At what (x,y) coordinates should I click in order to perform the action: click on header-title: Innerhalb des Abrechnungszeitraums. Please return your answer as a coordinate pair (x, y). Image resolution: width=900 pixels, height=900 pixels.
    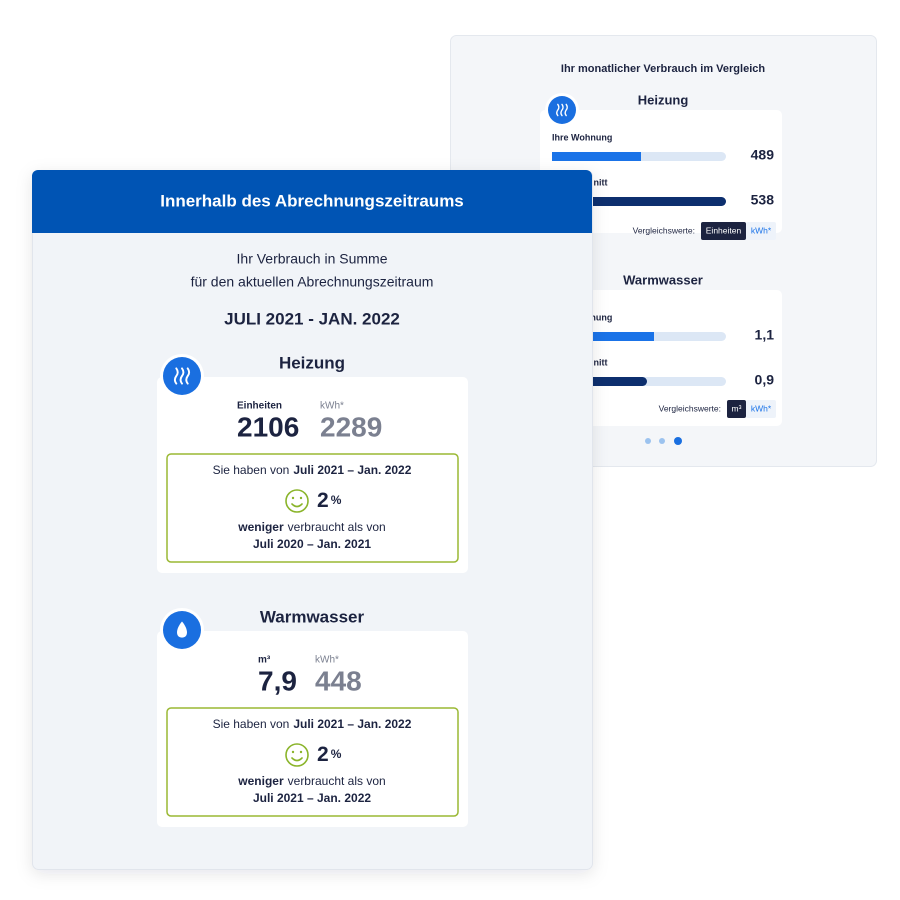
    Looking at the image, I should click on (312, 200).